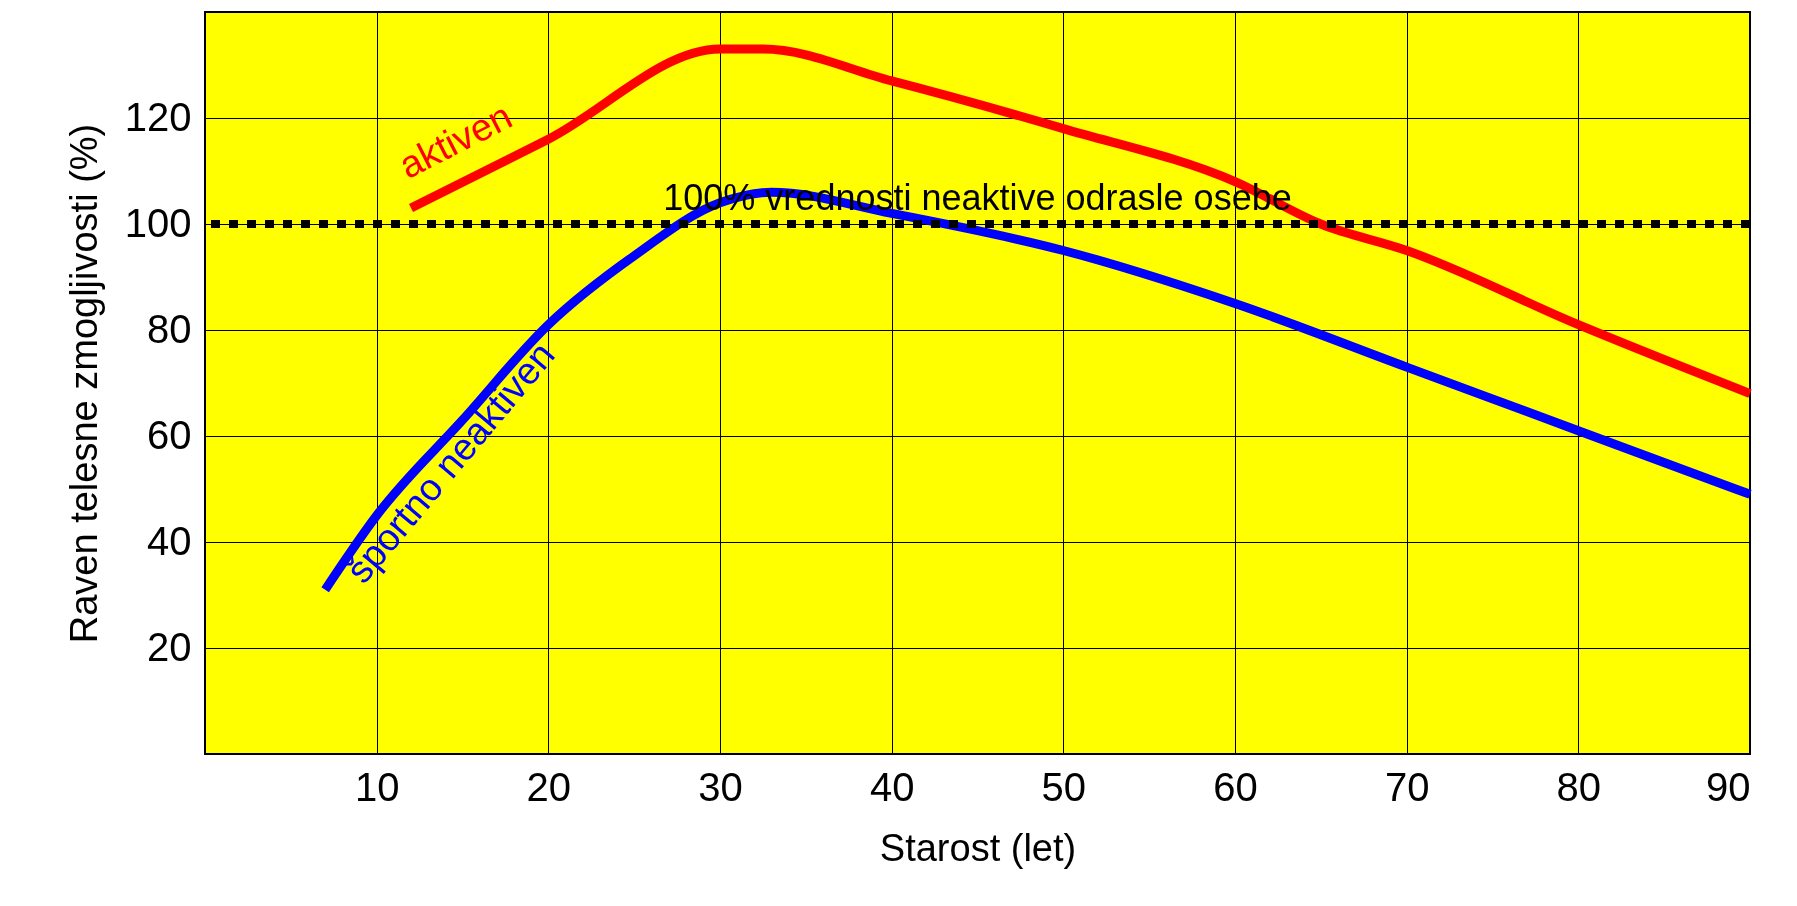  Describe the element at coordinates (169, 646) in the screenshot. I see `y-tick-label: 20` at that location.